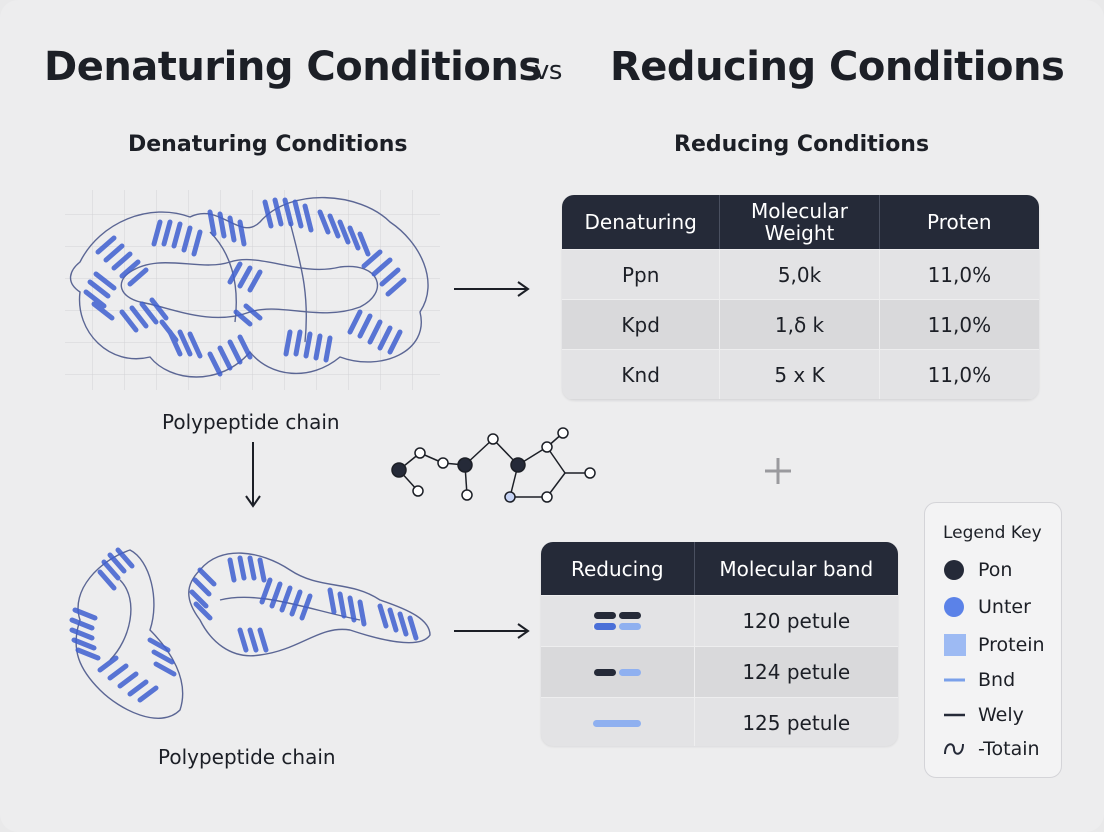 The height and width of the screenshot is (832, 1104). I want to click on right-arrow-icon-bottom, so click(492, 631).